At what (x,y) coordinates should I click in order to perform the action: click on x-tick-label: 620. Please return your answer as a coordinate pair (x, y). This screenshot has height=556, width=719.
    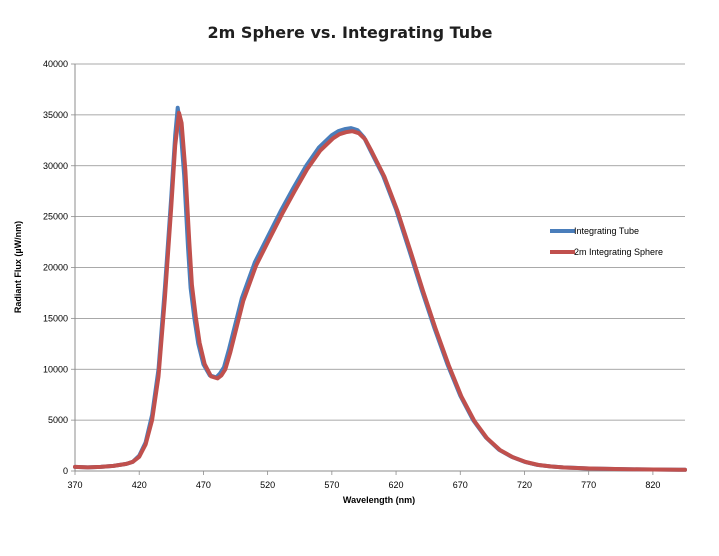
    Looking at the image, I should click on (396, 485).